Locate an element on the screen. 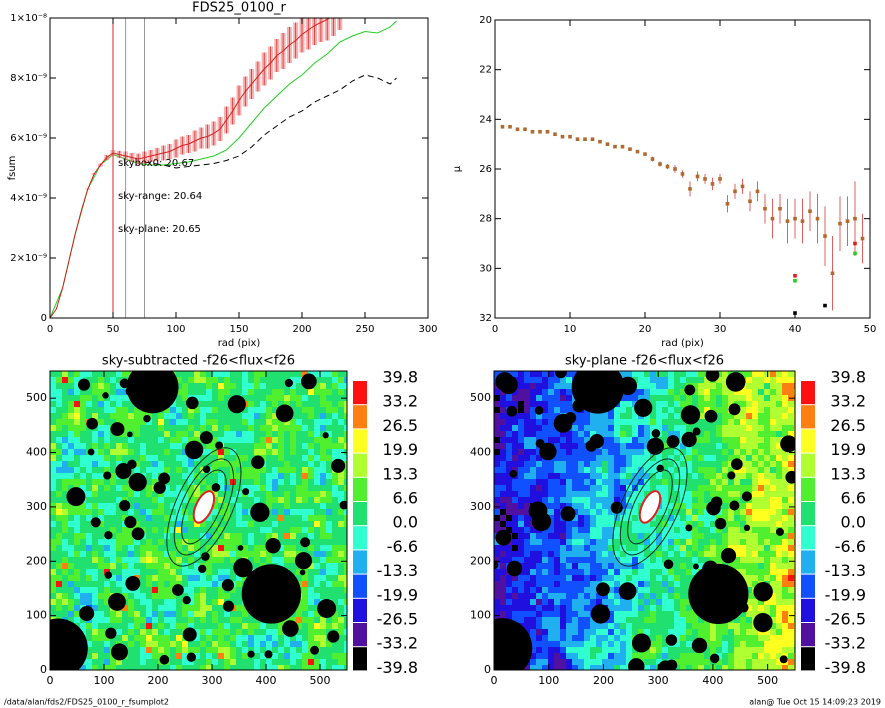  y-tick-label: 4×10⁻⁹ is located at coordinates (28, 198).